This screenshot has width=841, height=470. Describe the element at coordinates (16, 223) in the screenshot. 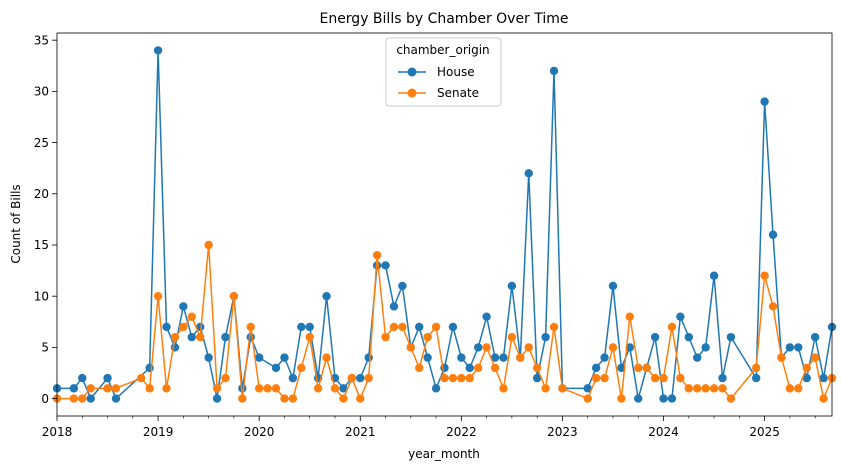

I see `y-axis-label: Count of Bills` at that location.